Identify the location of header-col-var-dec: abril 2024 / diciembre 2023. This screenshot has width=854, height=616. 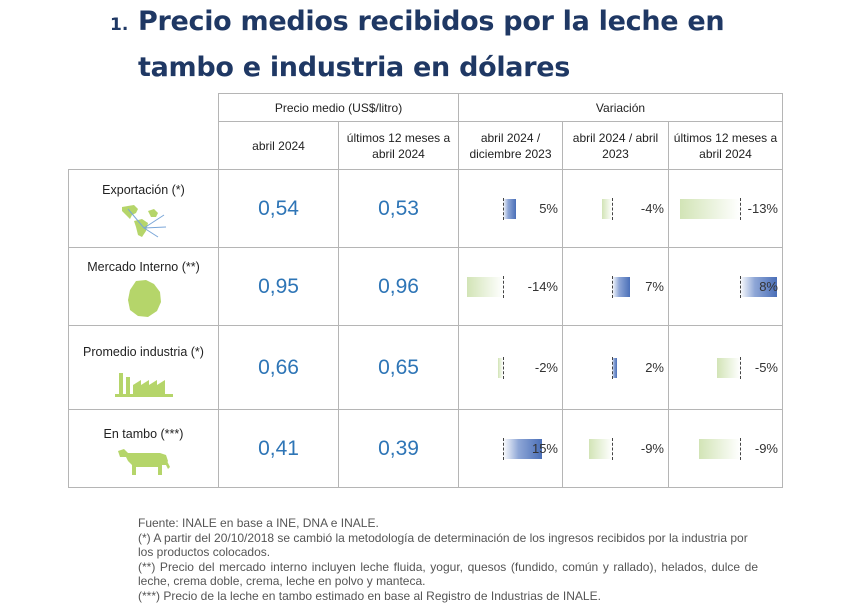
(510, 145).